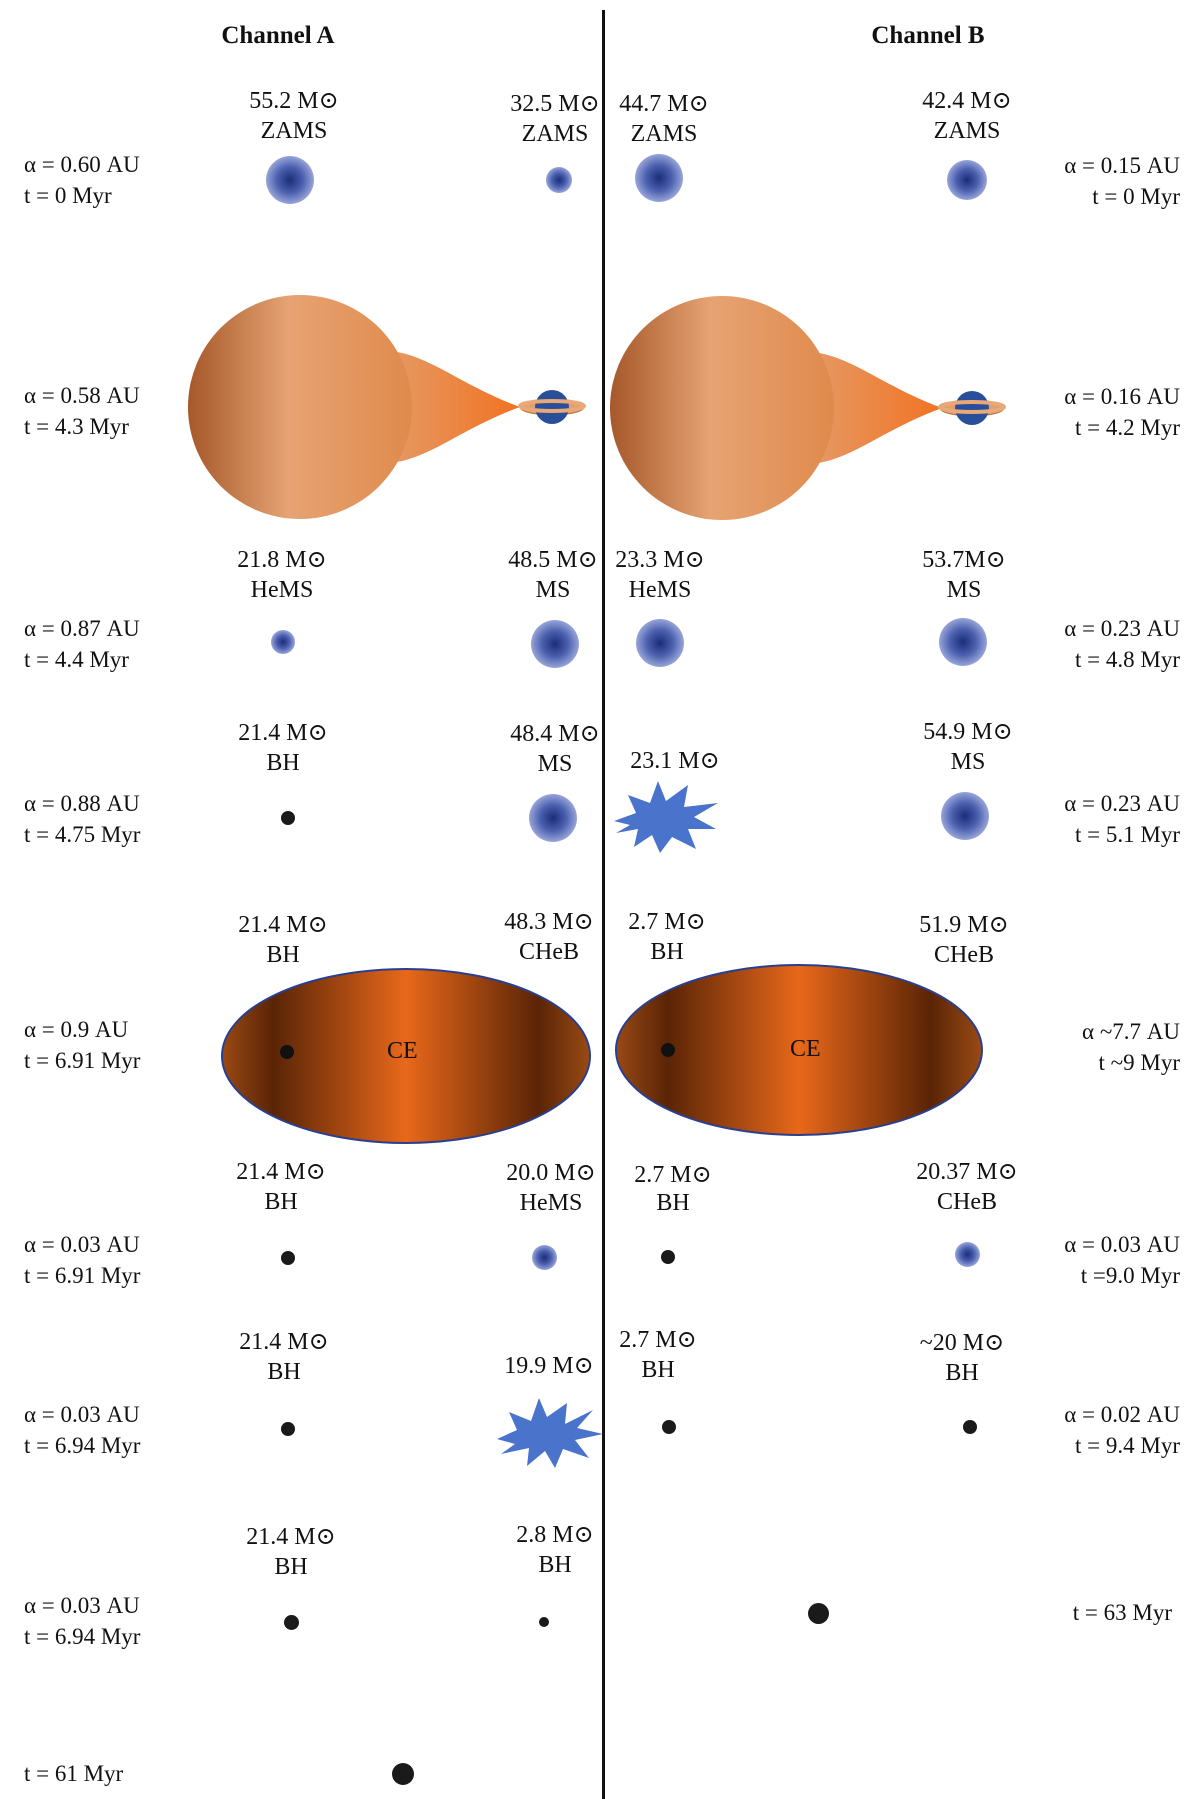  Describe the element at coordinates (660, 590) in the screenshot. I see `b2-primary-stage: HeMS` at that location.